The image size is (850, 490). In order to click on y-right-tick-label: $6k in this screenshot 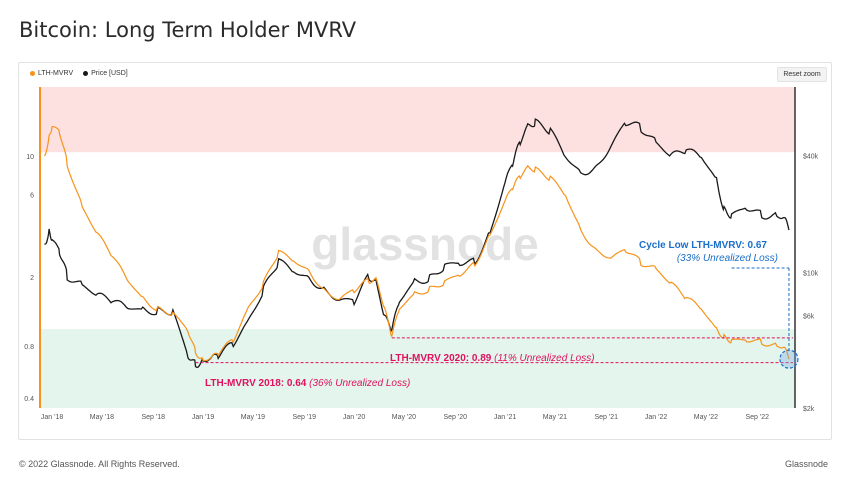, I will do `click(809, 316)`.